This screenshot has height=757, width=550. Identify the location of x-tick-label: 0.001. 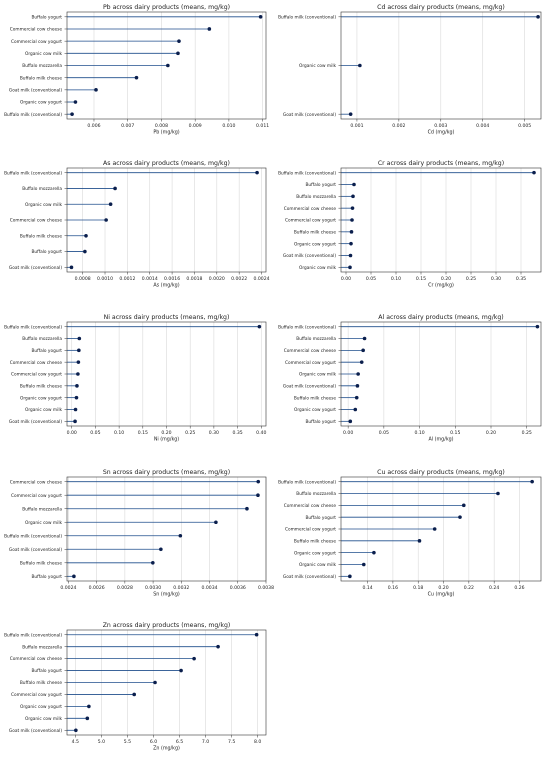
(356, 126).